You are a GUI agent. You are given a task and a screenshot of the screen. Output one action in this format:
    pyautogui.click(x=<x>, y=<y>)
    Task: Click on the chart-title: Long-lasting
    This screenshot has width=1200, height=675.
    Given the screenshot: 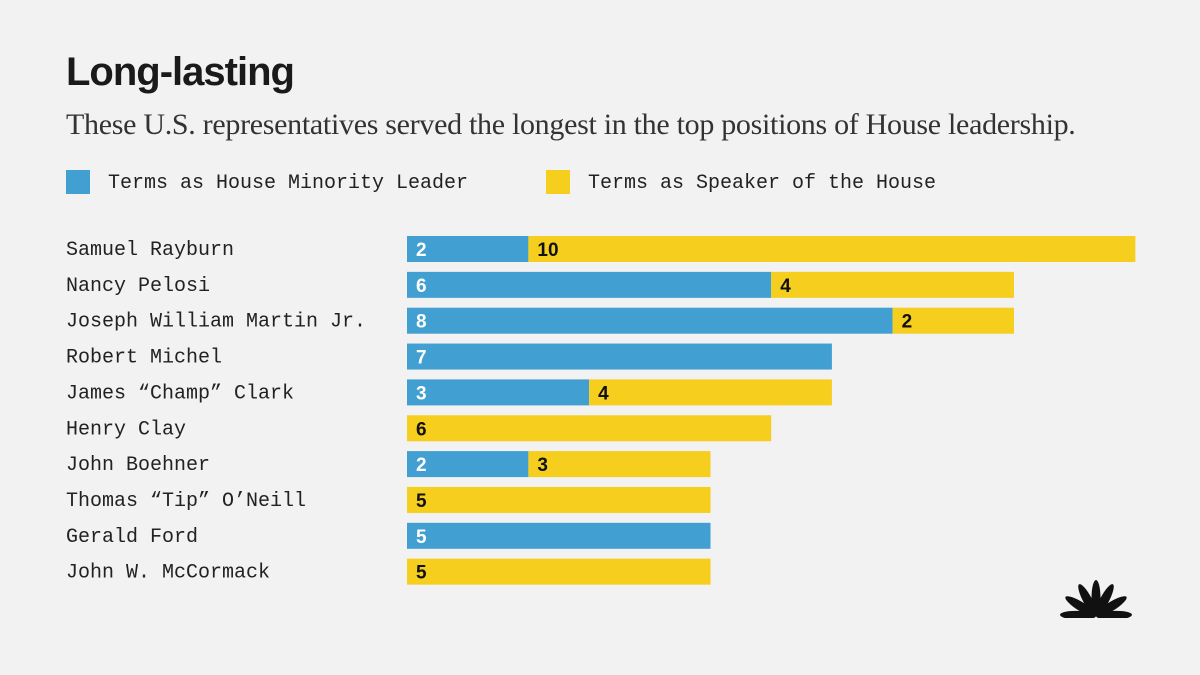 What is the action you would take?
    pyautogui.click(x=180, y=72)
    